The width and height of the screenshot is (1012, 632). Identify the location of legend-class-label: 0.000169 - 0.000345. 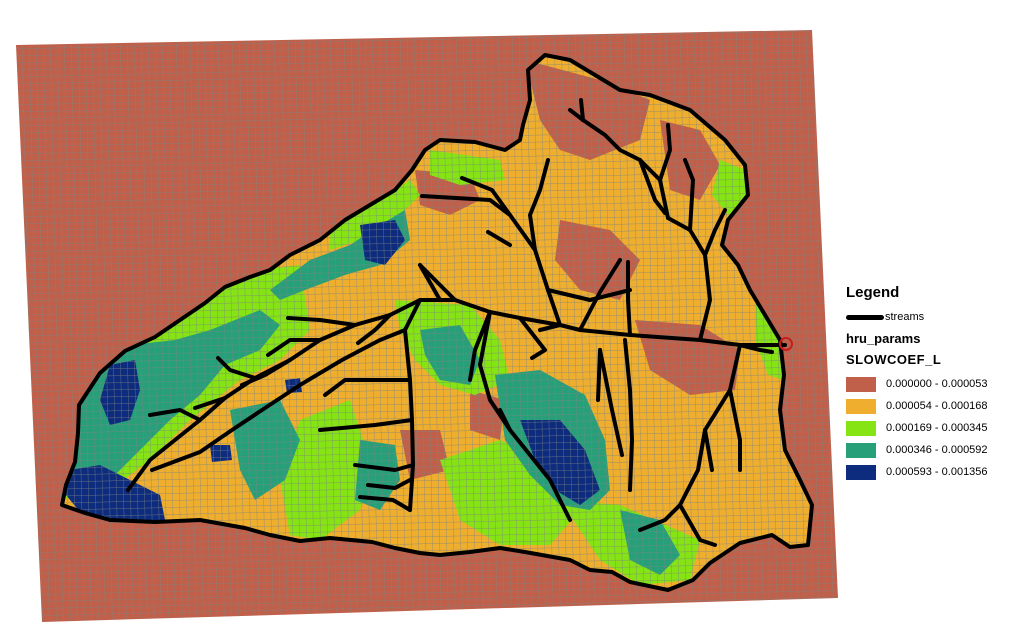
(937, 428).